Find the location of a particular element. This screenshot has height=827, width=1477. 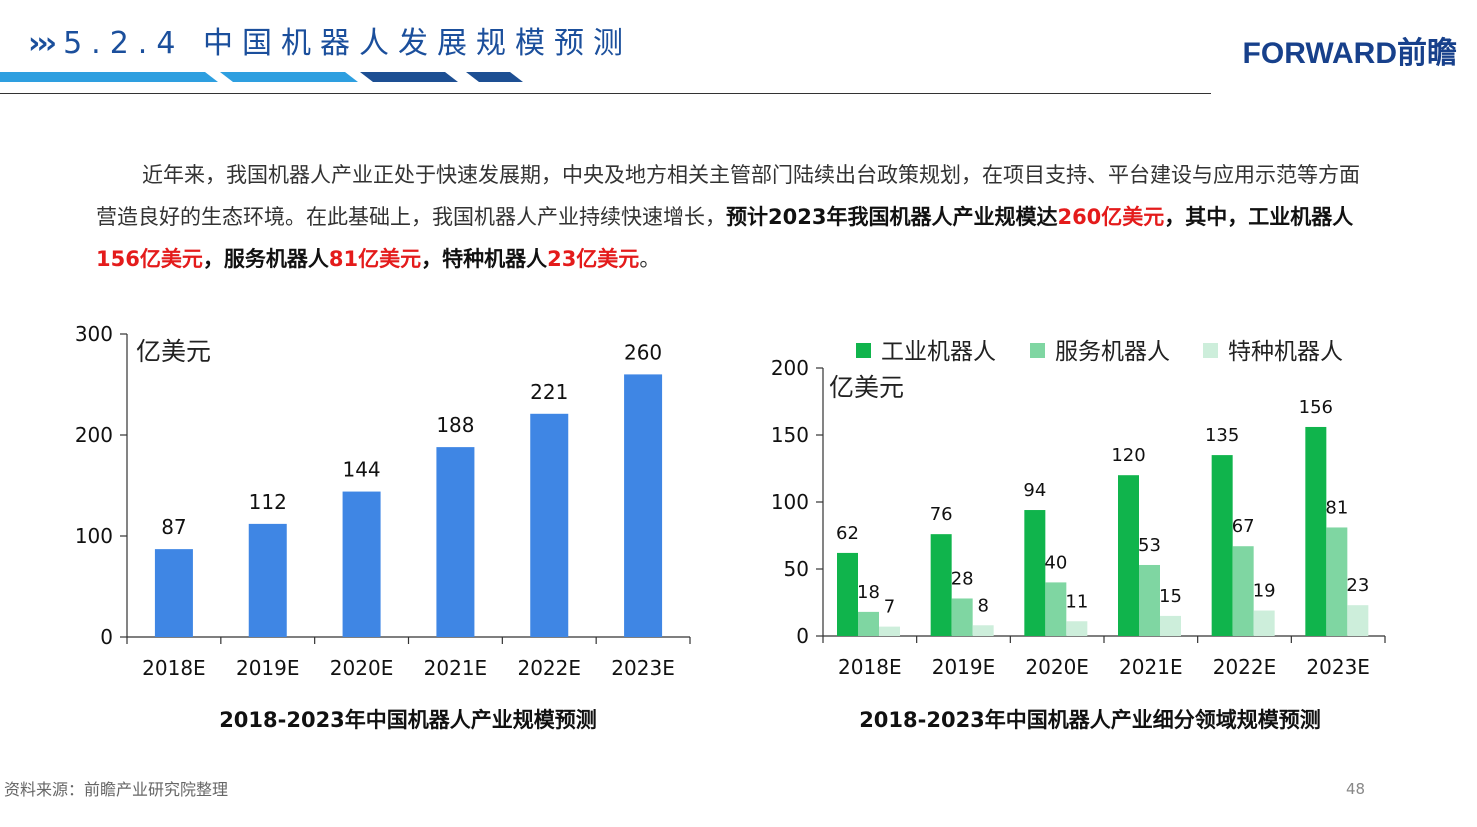

forward-logo: FORWARD前瞻 is located at coordinates (1349, 53).